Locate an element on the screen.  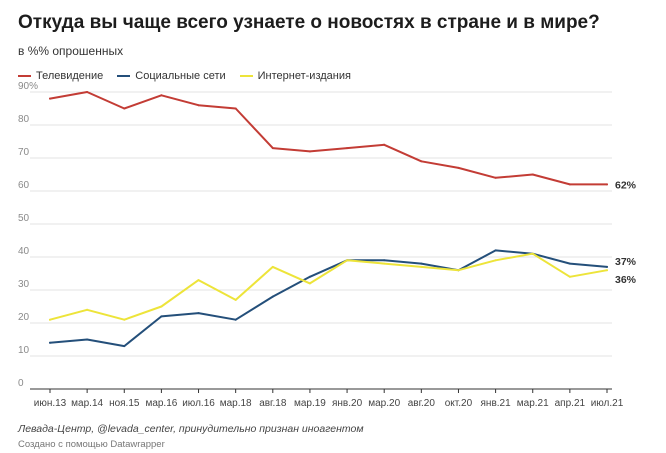
x-tick-label-4: июл.16 is located at coordinates (198, 403).